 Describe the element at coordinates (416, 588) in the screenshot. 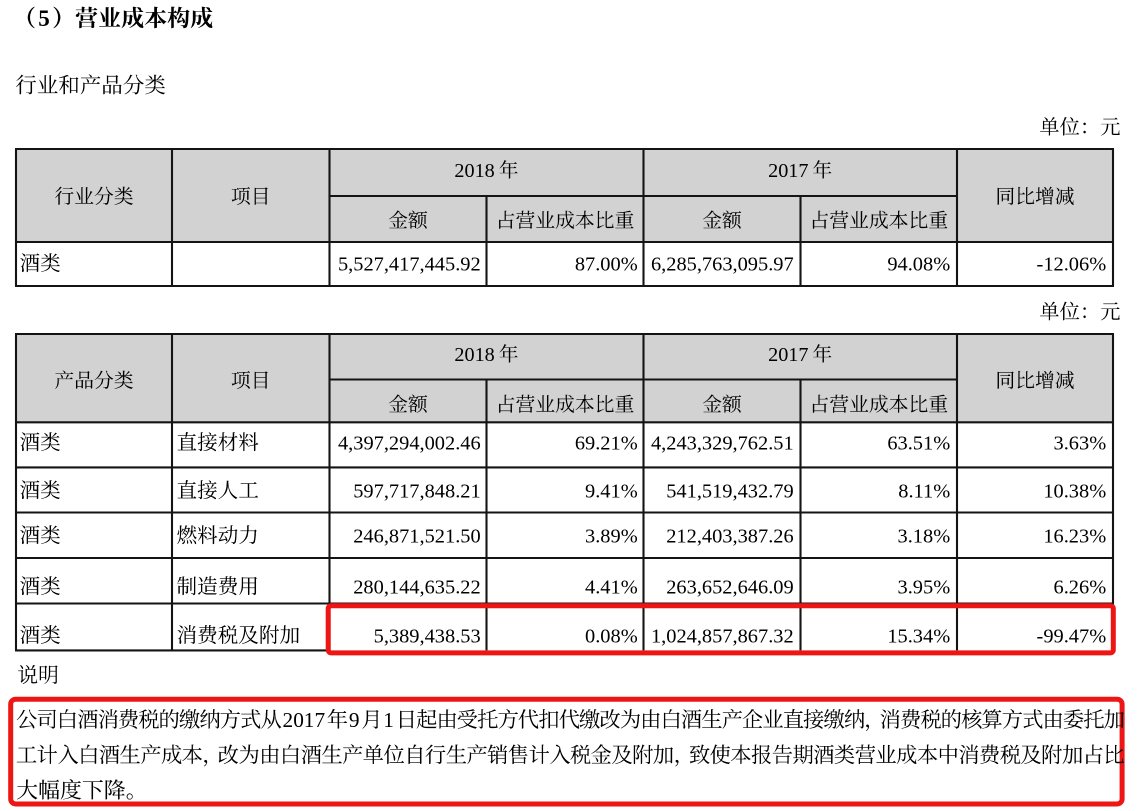

I see `svg-text: 280,144,635.22` at that location.